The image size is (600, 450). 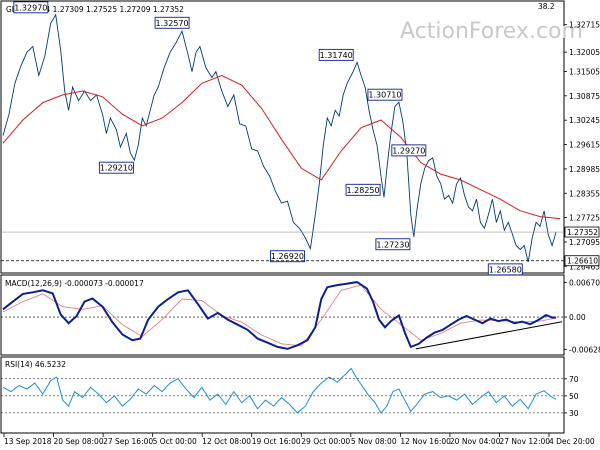 I want to click on time-tick-label: 20 Nov 04:00, so click(x=475, y=441).